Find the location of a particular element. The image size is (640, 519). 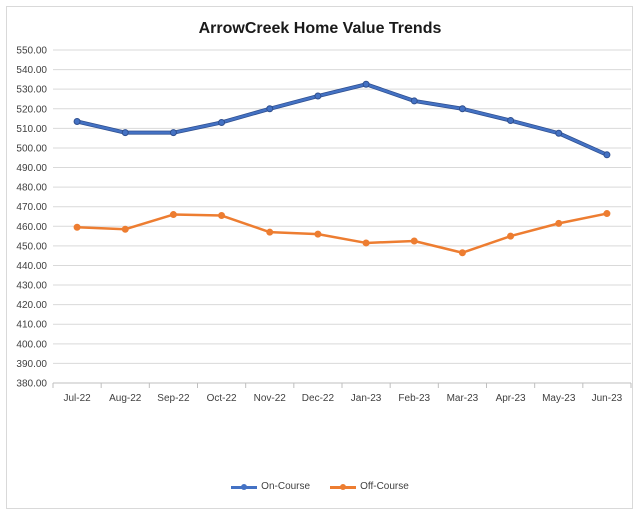

y-tick-label: 410.00 is located at coordinates (31, 325).